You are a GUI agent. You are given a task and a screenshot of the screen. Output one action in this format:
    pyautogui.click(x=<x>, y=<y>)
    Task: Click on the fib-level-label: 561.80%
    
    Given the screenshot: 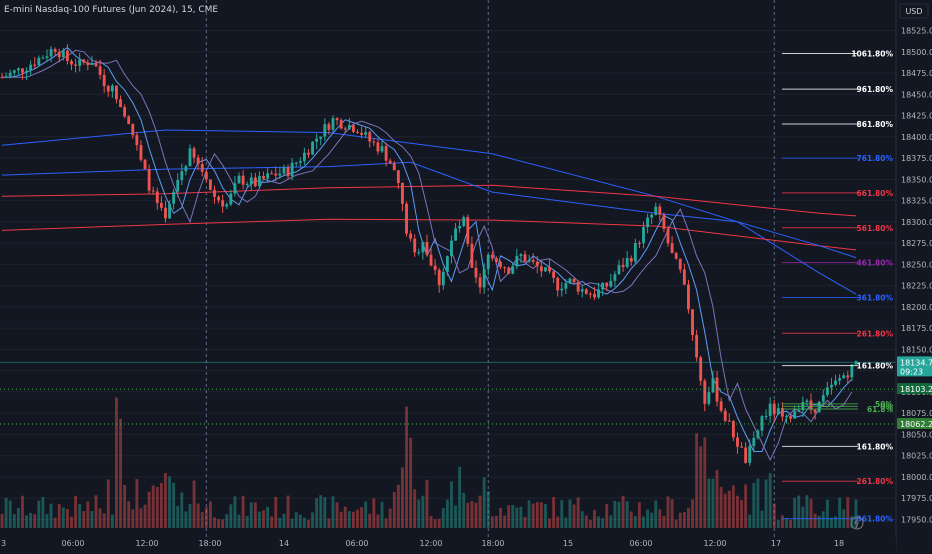 What is the action you would take?
    pyautogui.click(x=875, y=228)
    